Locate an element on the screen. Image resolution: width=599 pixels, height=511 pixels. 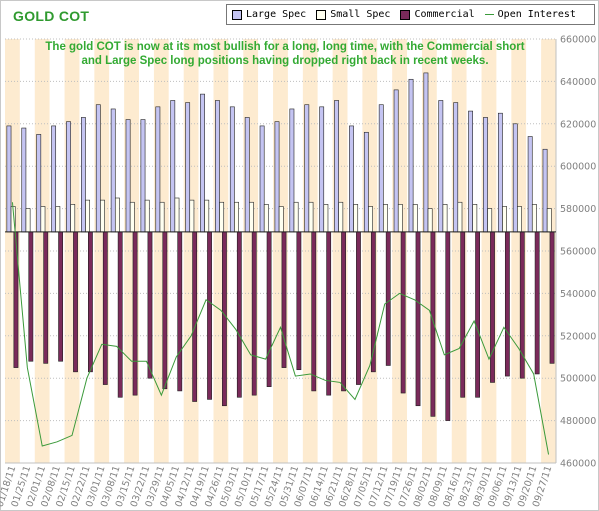
legend-label-small-spec: Small Spec is located at coordinates (360, 14).